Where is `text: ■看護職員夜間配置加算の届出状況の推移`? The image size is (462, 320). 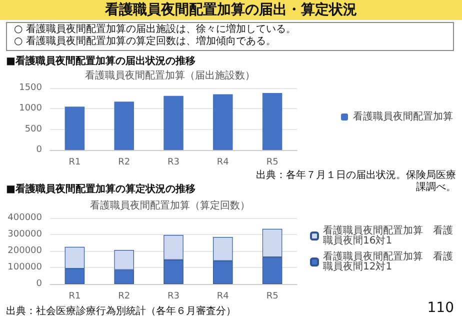 text: ■看護職員夜間配置加算の届出状況の推移 is located at coordinates (101, 61).